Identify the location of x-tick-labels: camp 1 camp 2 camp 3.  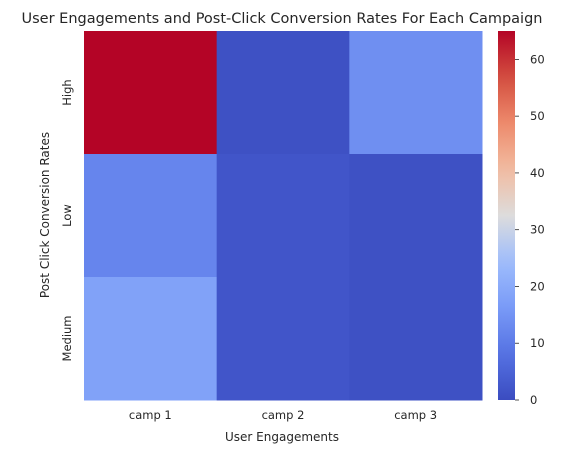
(283, 415).